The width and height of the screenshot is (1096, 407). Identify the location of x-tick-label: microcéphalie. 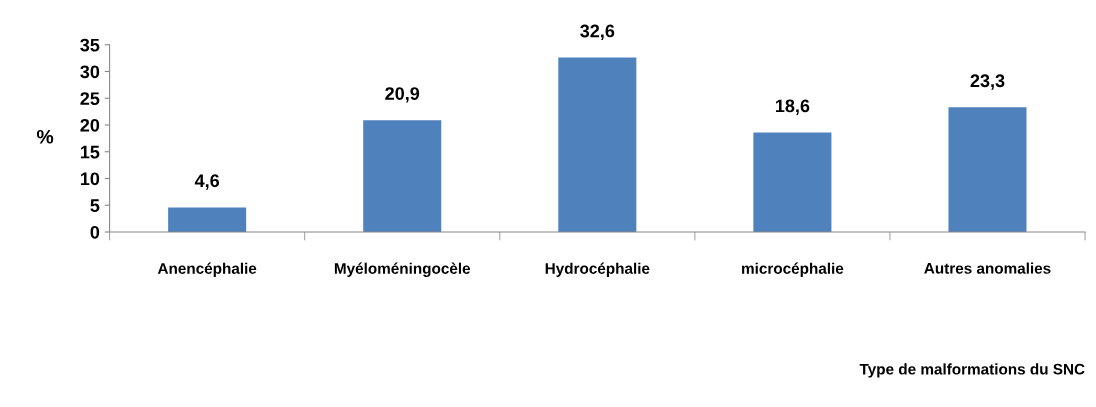
(793, 269).